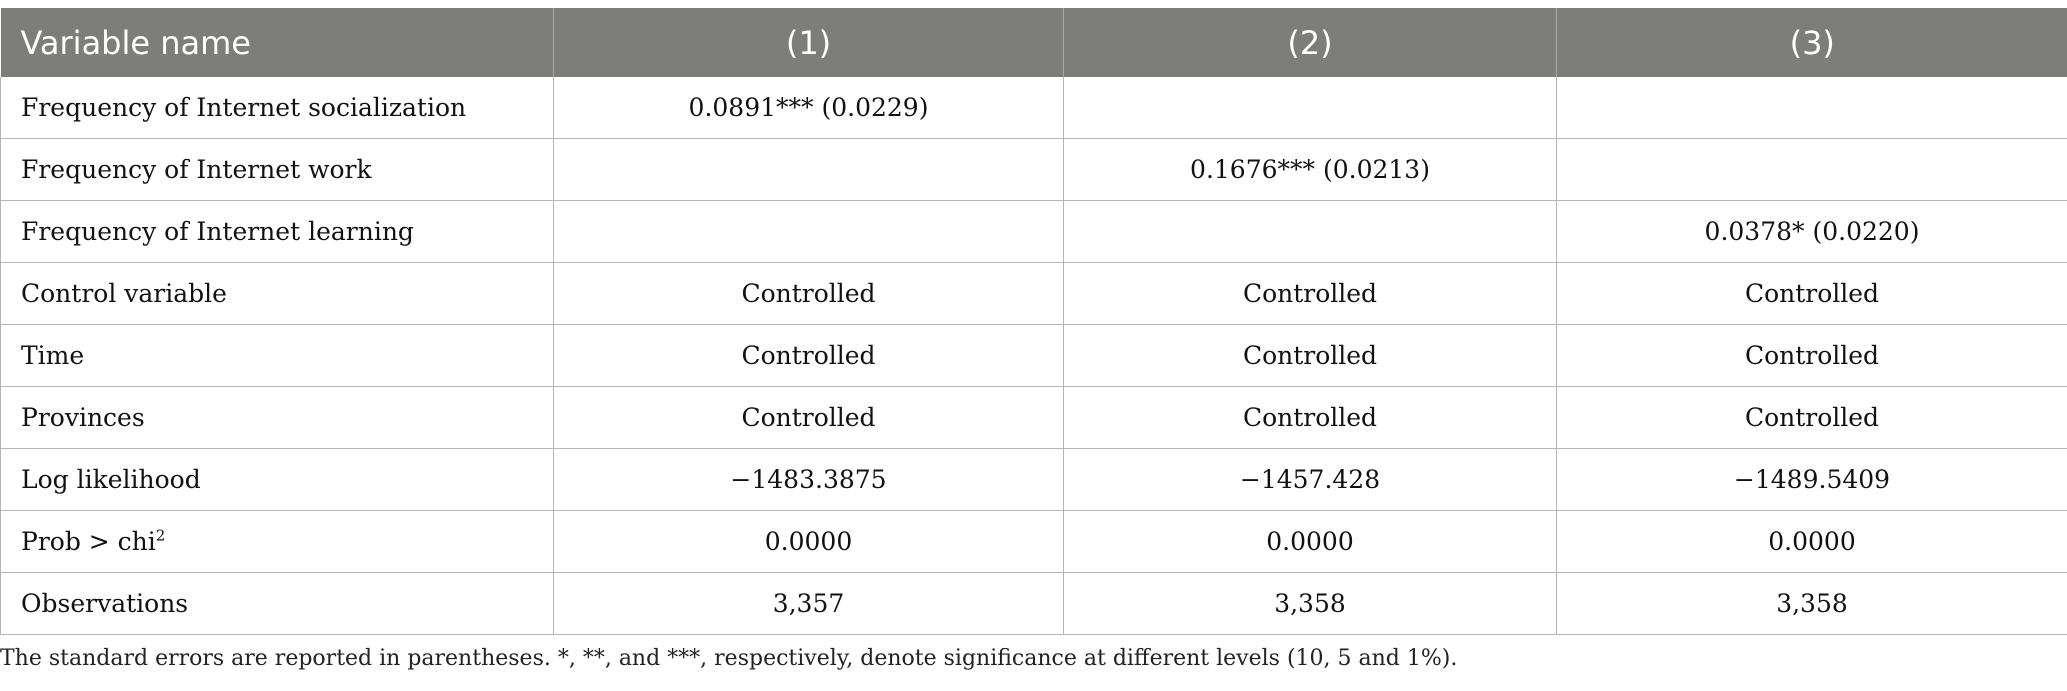  What do you see at coordinates (808, 603) in the screenshot?
I see `table-cell: 3,357` at bounding box center [808, 603].